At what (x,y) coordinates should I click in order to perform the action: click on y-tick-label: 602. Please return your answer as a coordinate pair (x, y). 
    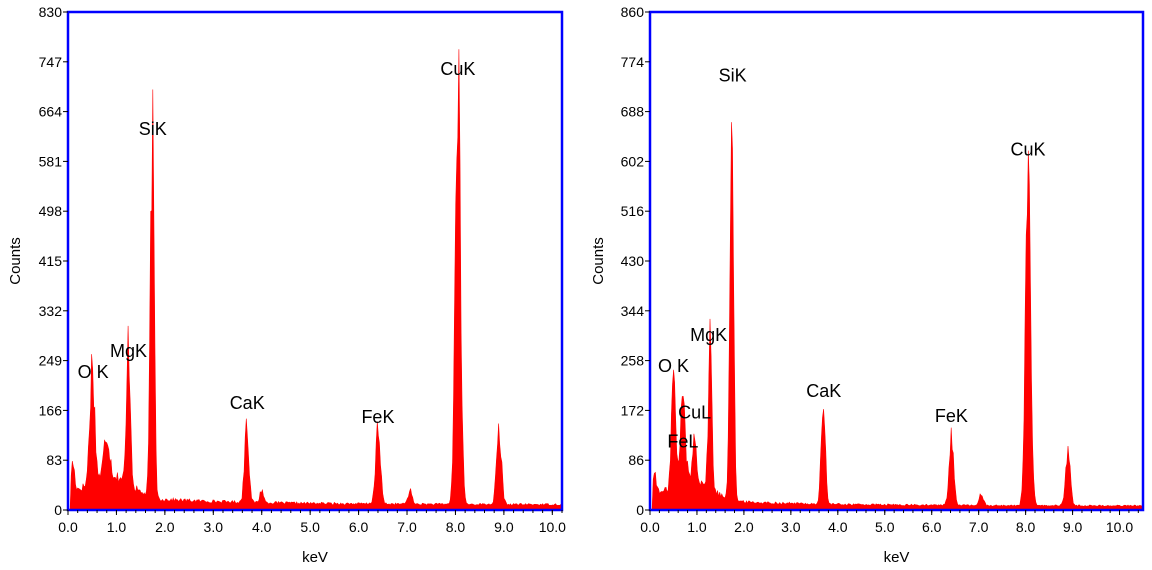
    Looking at the image, I should click on (633, 161).